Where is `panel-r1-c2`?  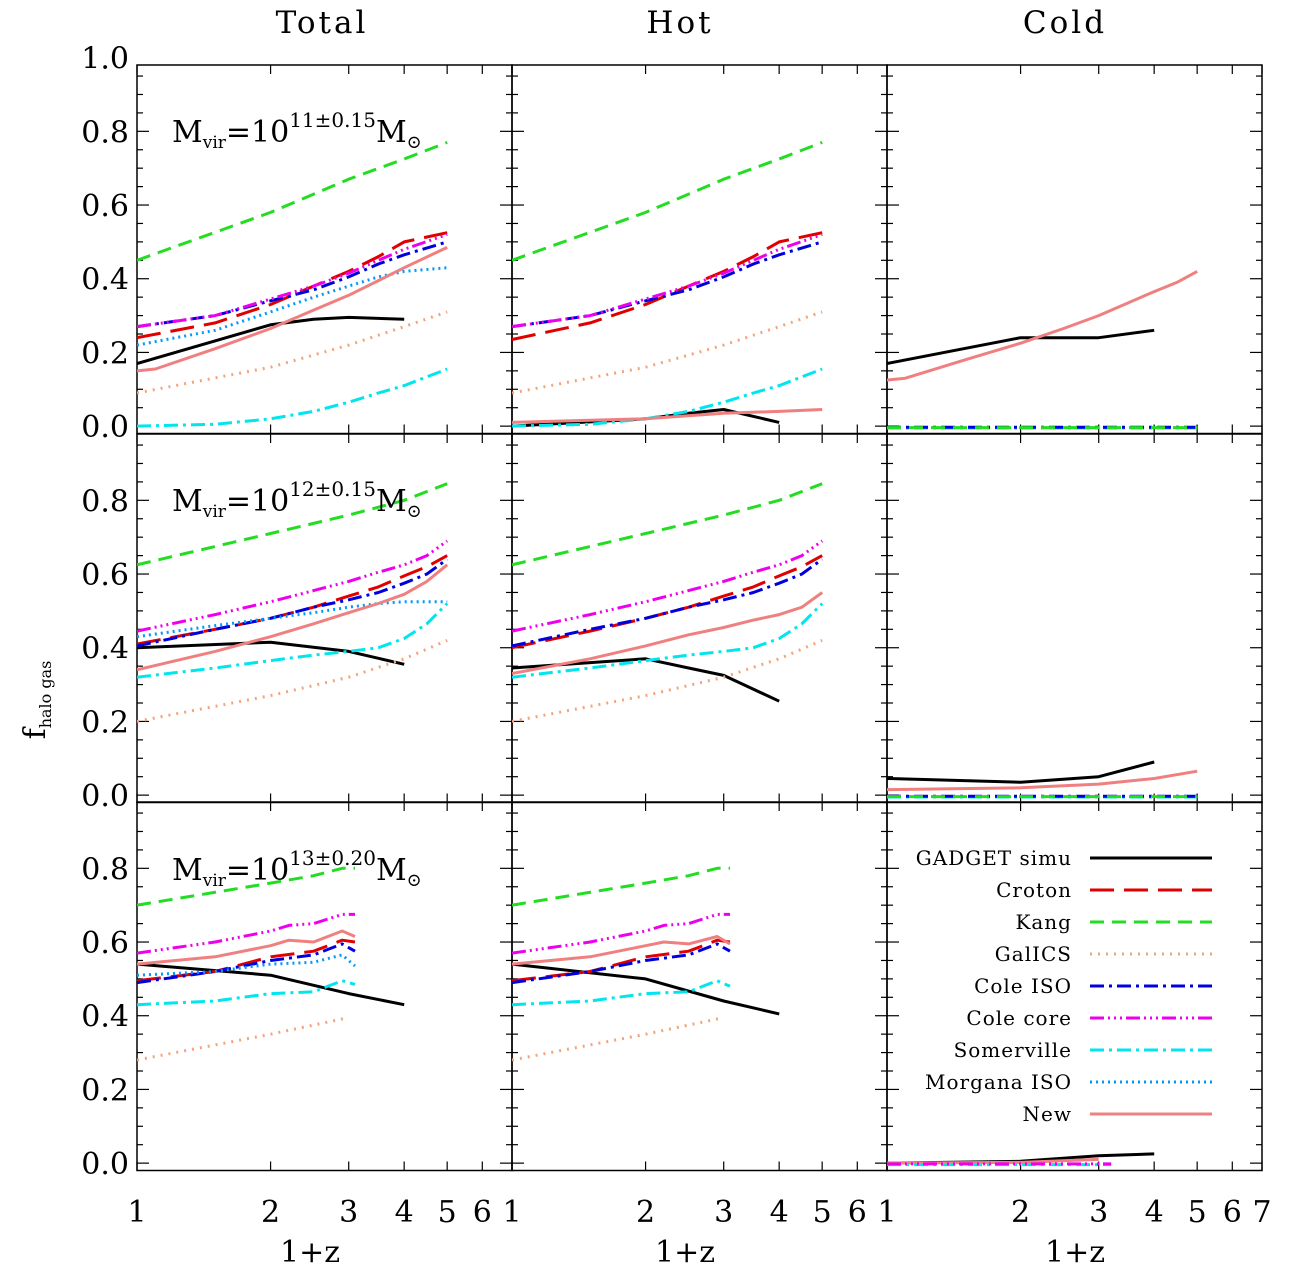
panel-r1-c2 is located at coordinates (1074, 618).